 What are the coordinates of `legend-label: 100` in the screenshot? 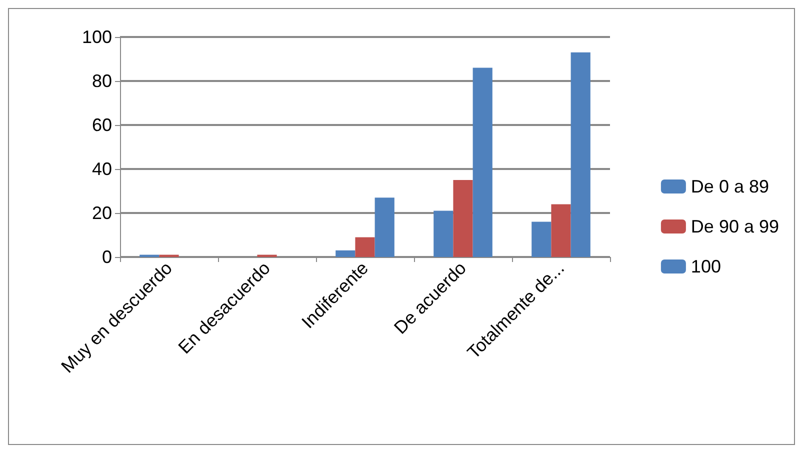 It's located at (705, 266).